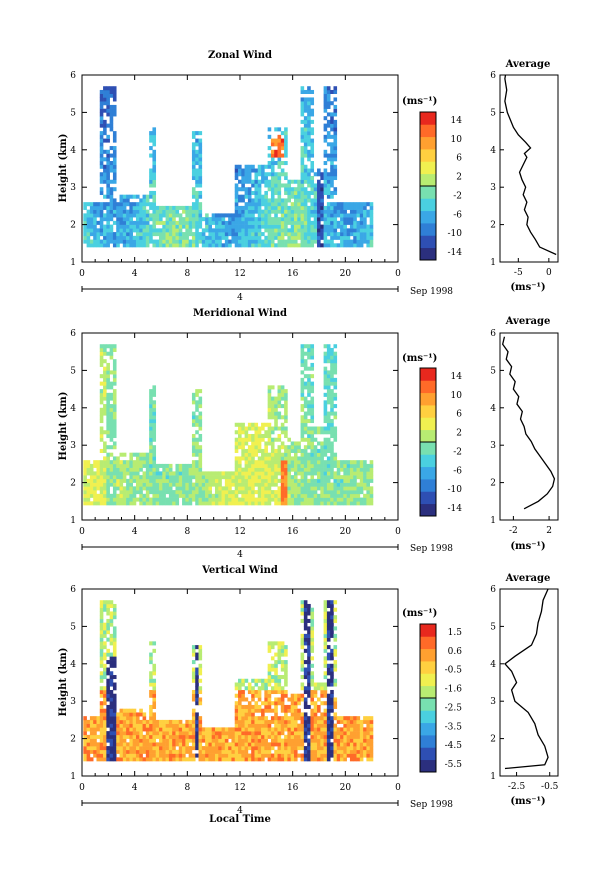 The image size is (610, 873). What do you see at coordinates (428, 399) in the screenshot?
I see `colorbar-swatch` at bounding box center [428, 399].